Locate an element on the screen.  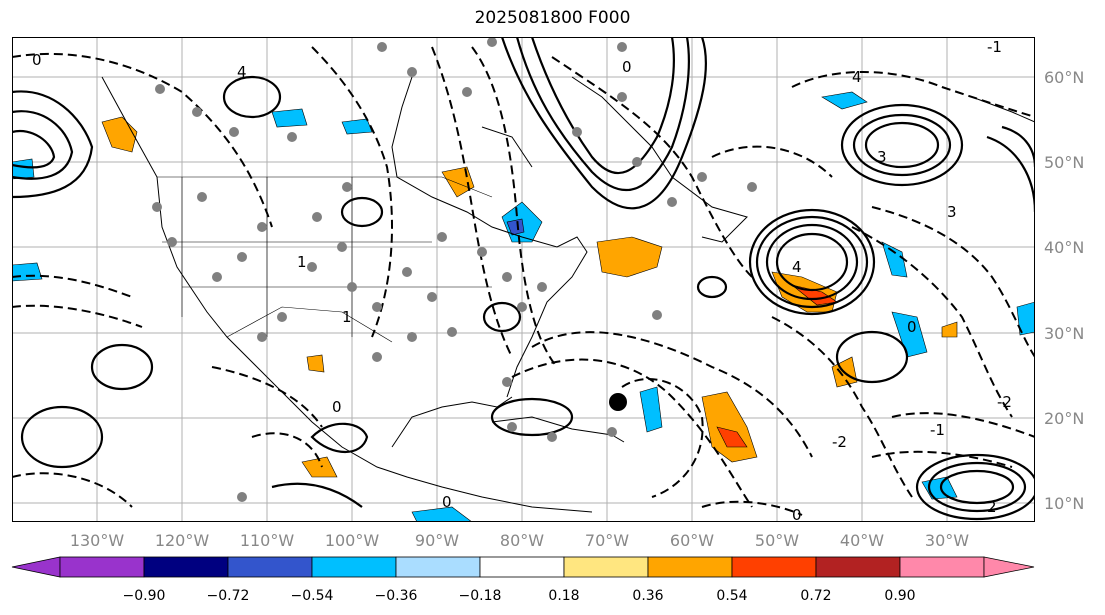
lon-label: 40°W is located at coordinates (862, 540).